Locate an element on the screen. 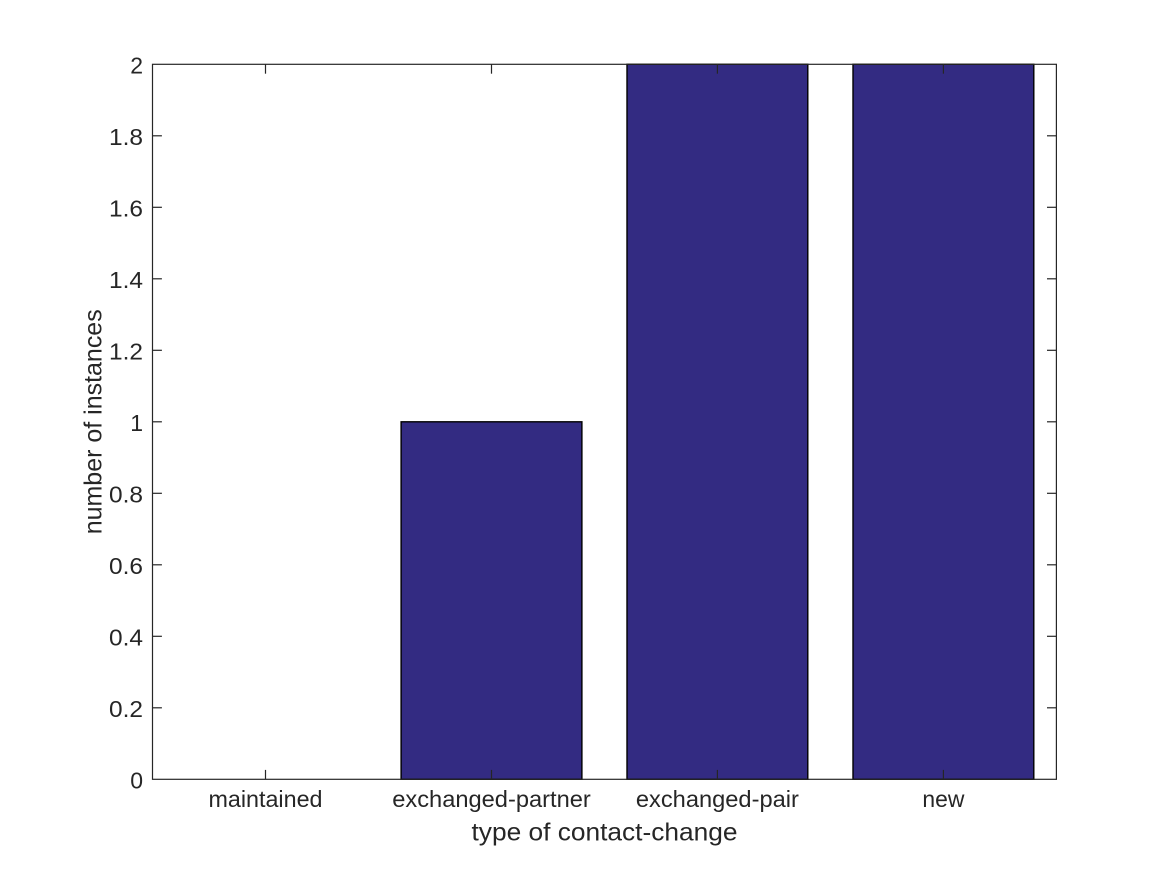 The width and height of the screenshot is (1167, 875). svg-text: new is located at coordinates (943, 799).